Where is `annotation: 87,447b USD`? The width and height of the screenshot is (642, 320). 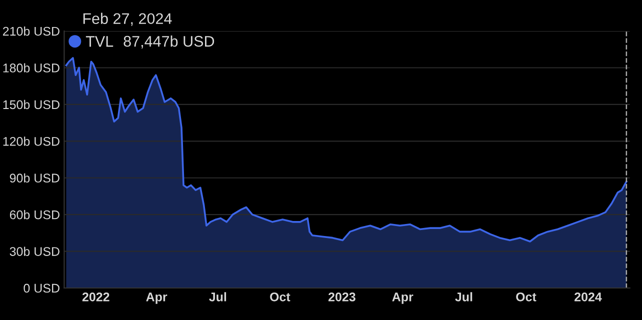
annotation: 87,447b USD is located at coordinates (169, 42).